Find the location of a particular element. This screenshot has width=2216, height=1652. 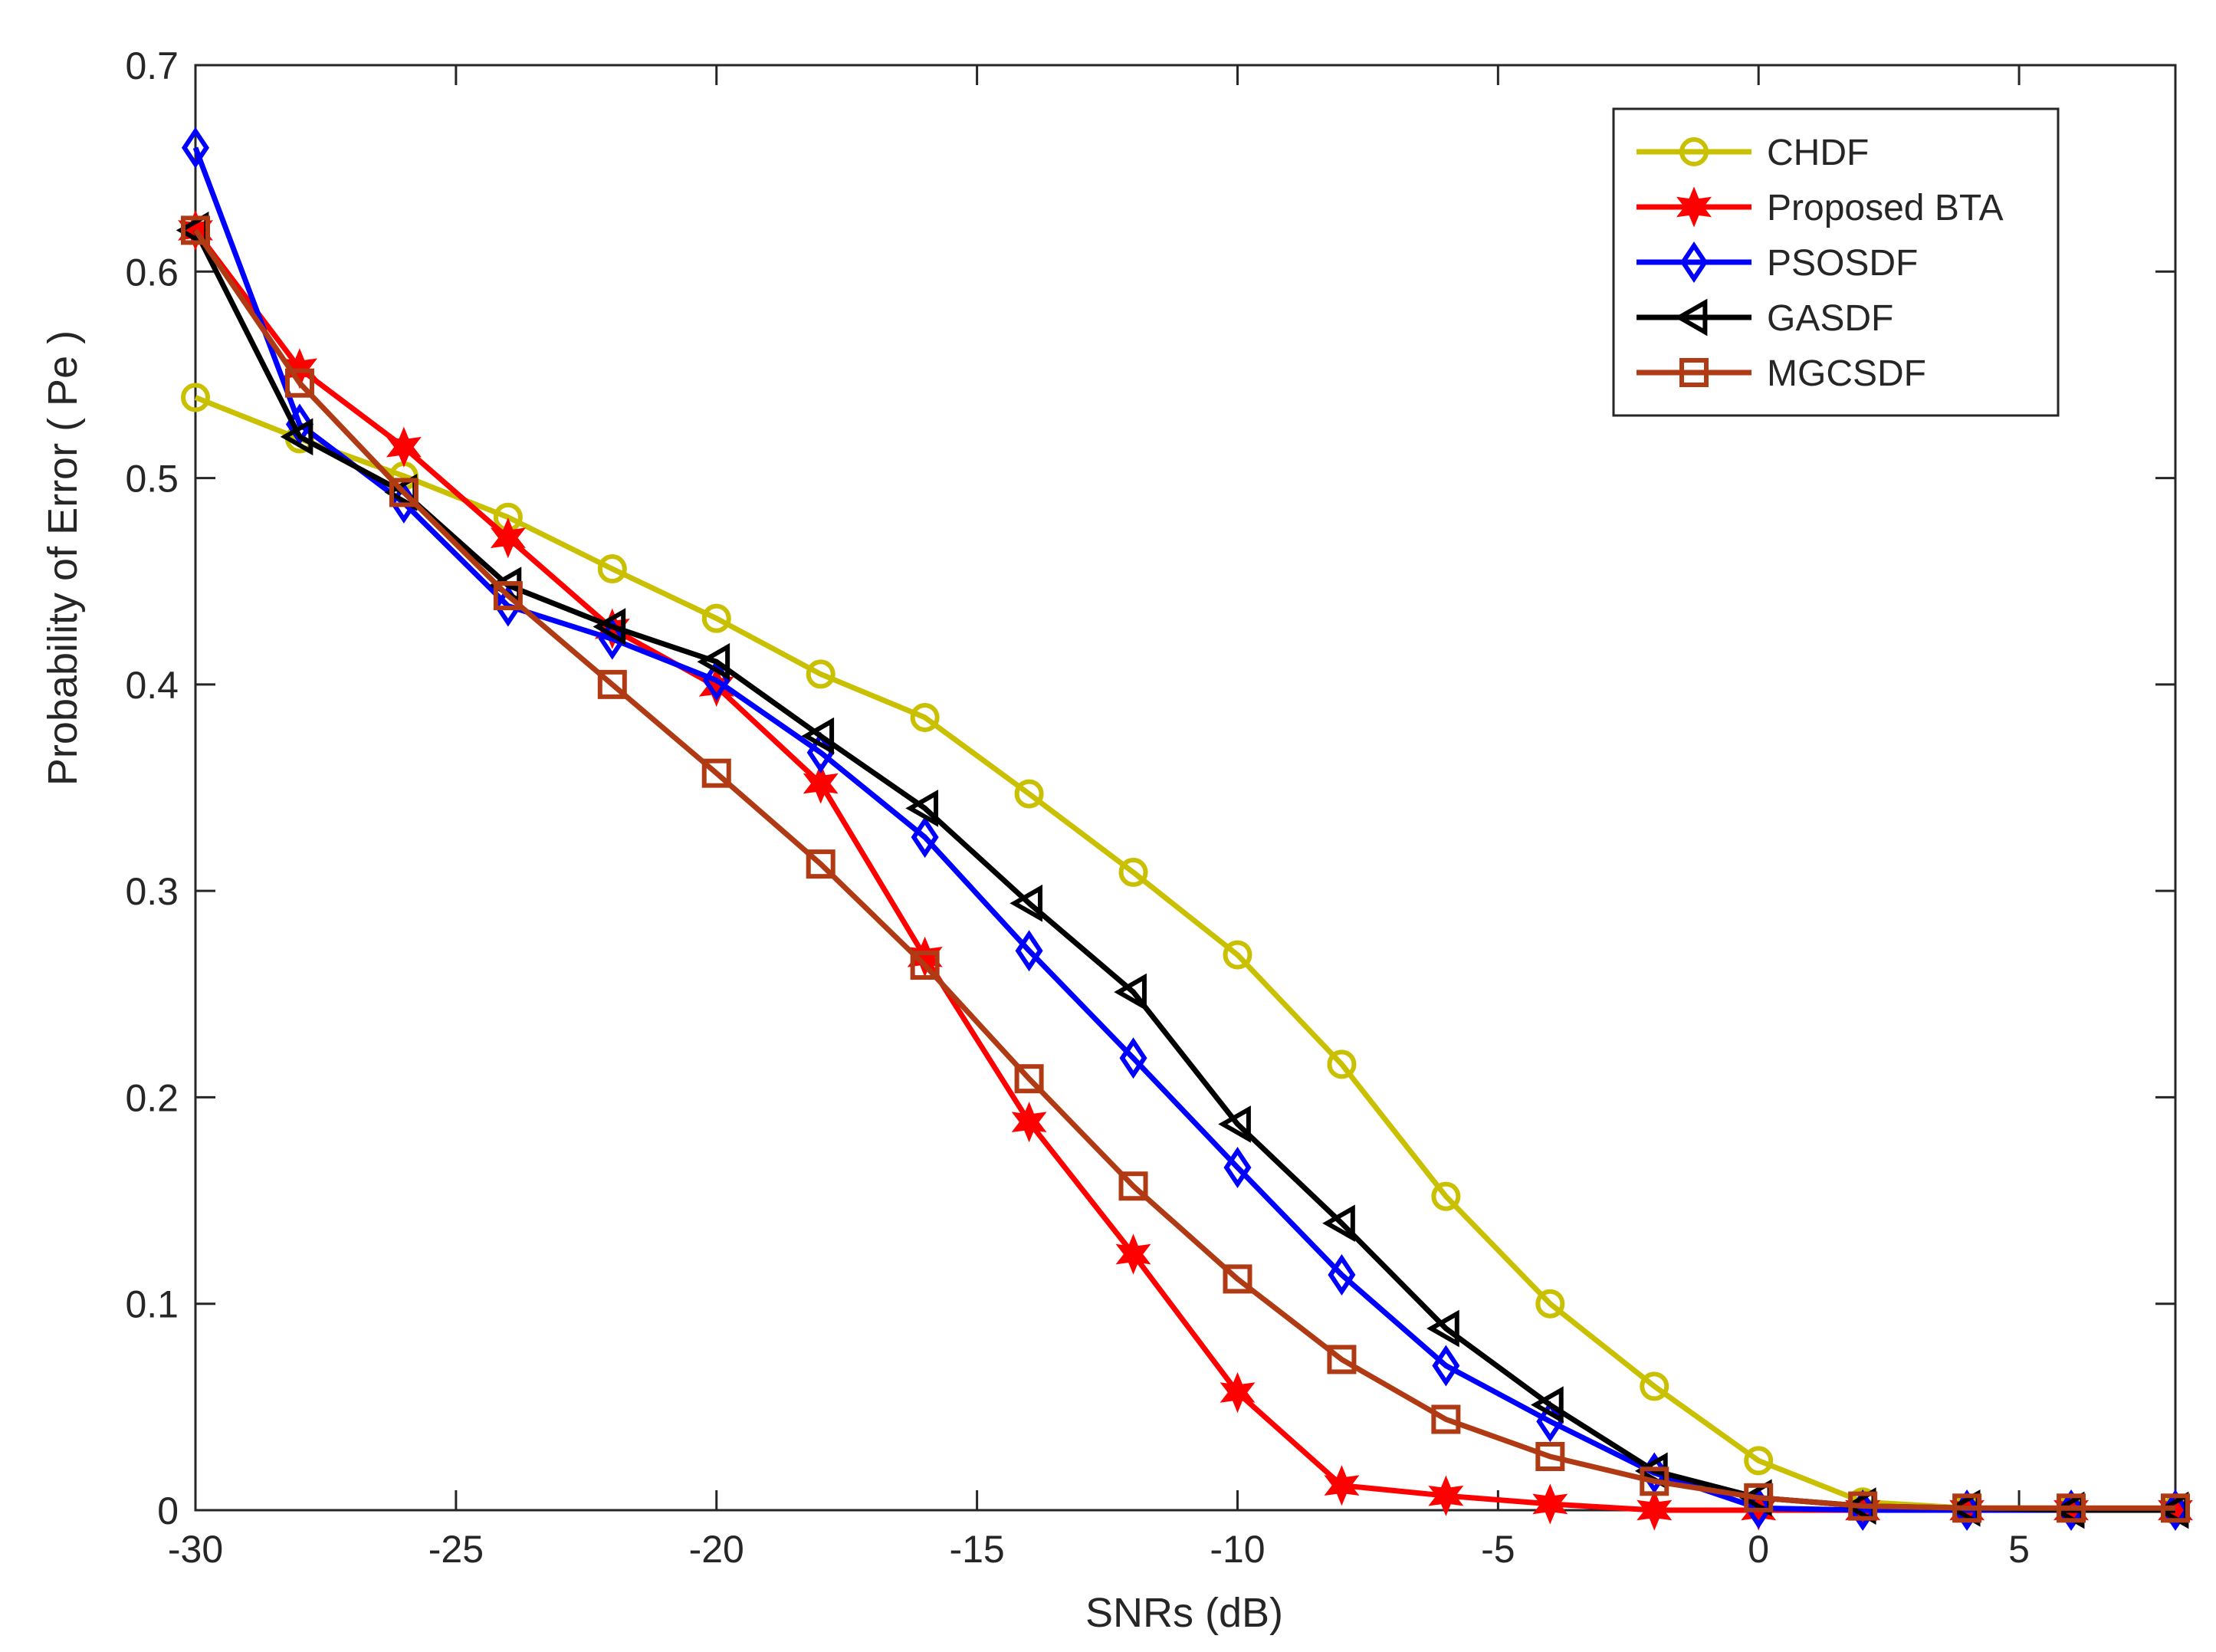

legend-label: PSOSDF is located at coordinates (1842, 263).